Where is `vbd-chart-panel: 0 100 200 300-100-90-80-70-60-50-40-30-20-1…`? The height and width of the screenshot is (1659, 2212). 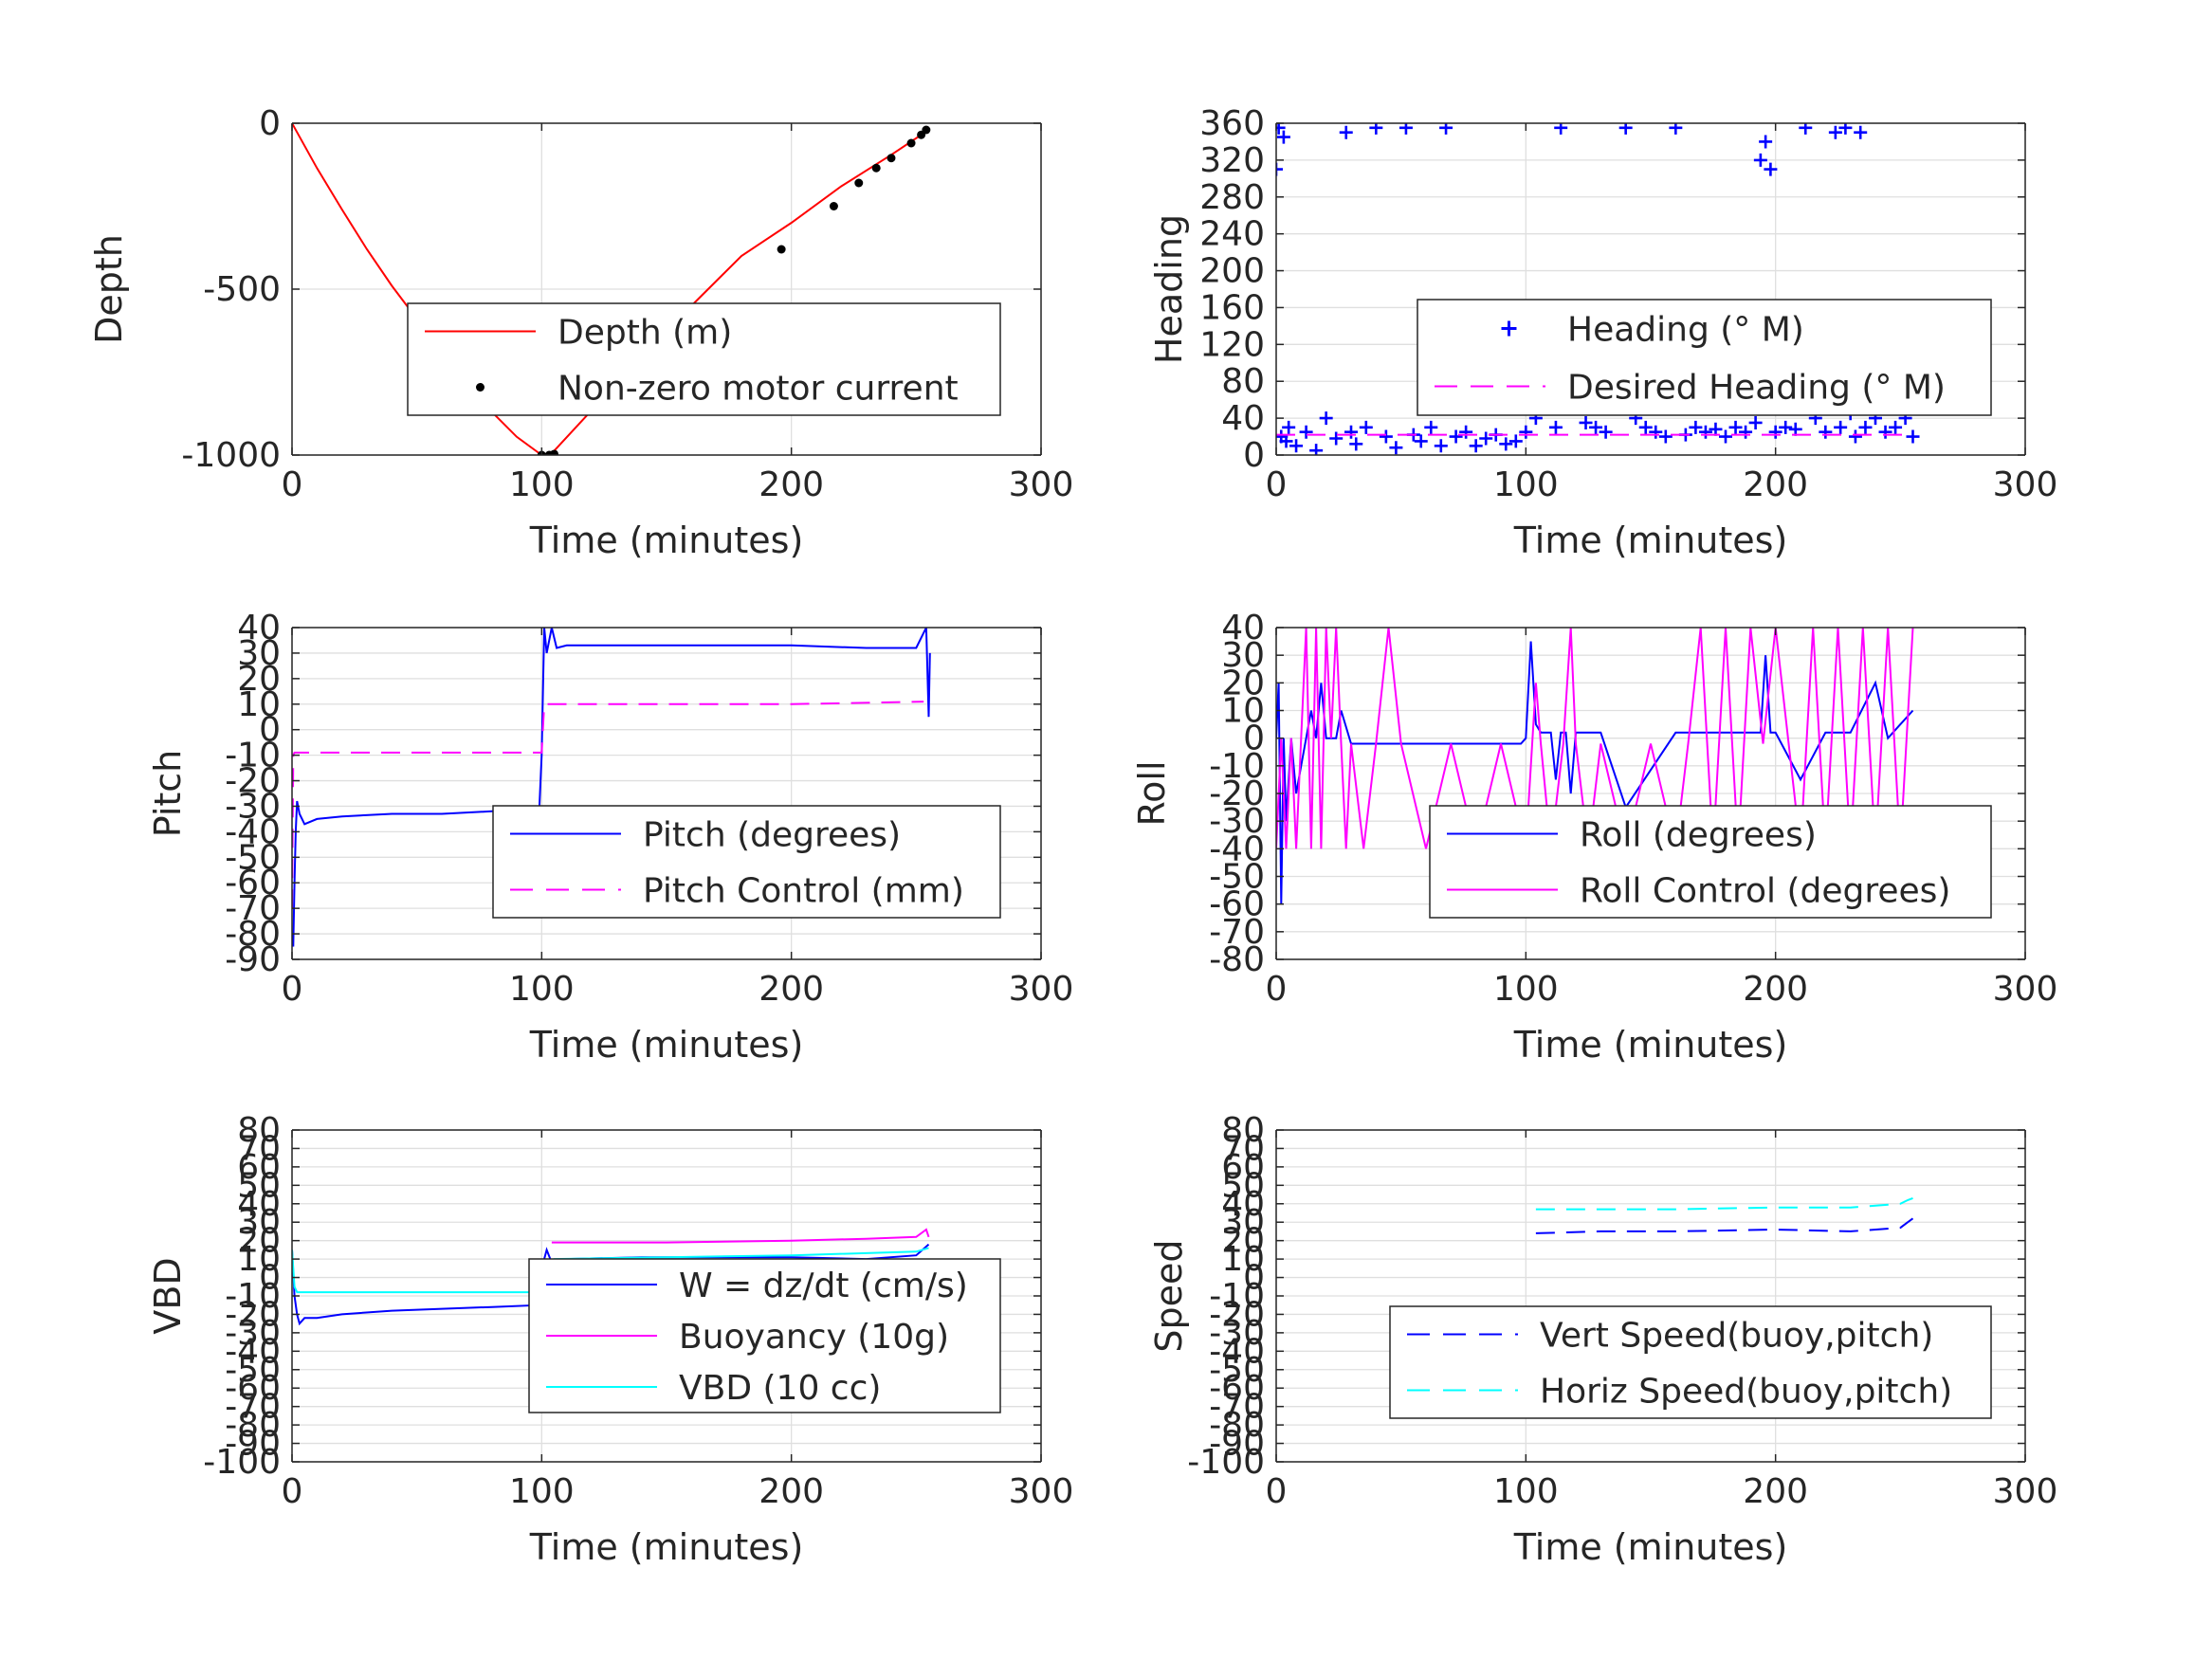 vbd-chart-panel: 0 100 200 300-100-90-80-70-60-50-40-30-20-1… is located at coordinates (610, 1339).